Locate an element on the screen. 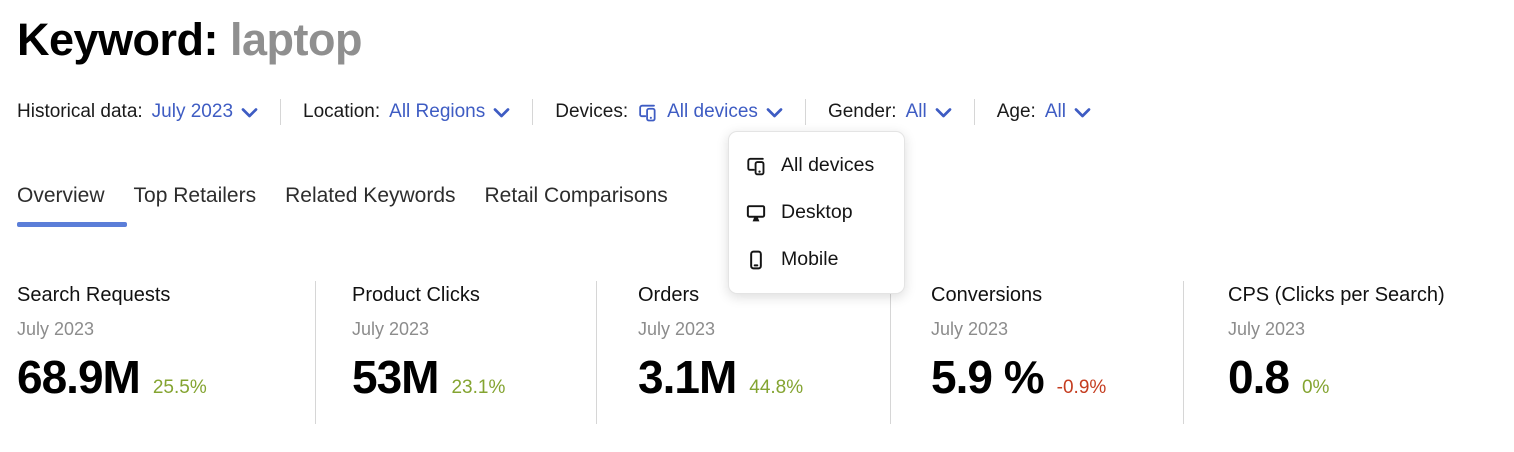 This screenshot has height=452, width=1514. filter-devices: Devices: All devices is located at coordinates (669, 112).